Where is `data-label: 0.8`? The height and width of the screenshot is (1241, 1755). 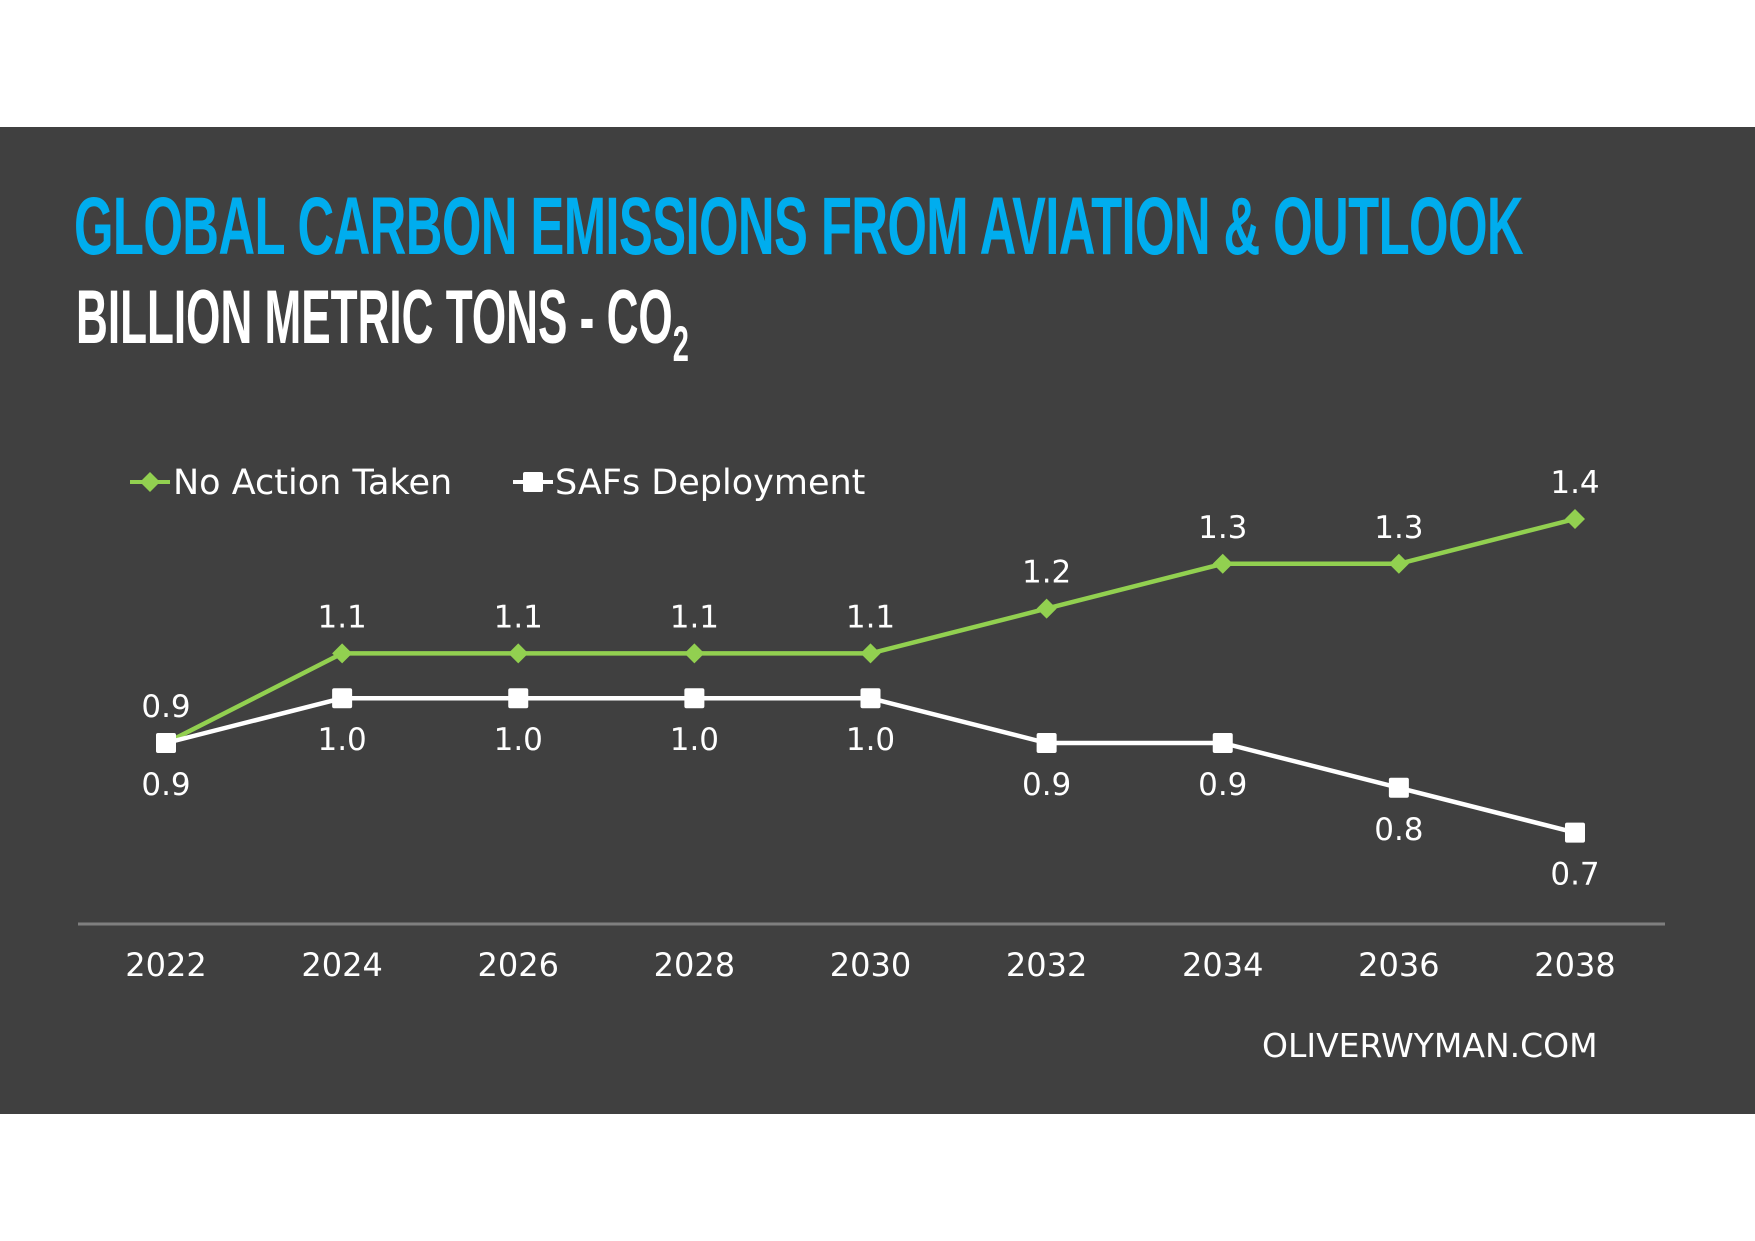
data-label: 0.8 is located at coordinates (1398, 830).